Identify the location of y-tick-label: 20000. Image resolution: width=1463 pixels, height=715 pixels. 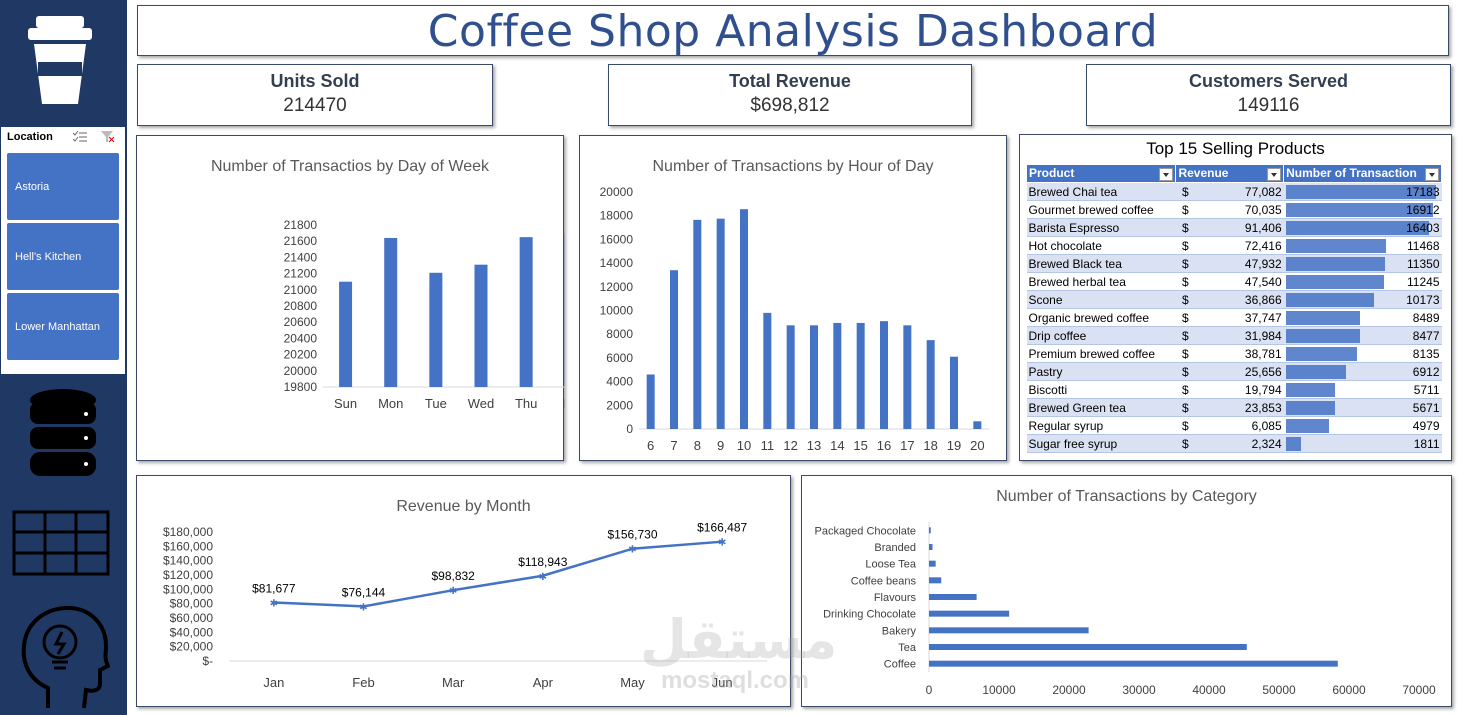
(617, 192).